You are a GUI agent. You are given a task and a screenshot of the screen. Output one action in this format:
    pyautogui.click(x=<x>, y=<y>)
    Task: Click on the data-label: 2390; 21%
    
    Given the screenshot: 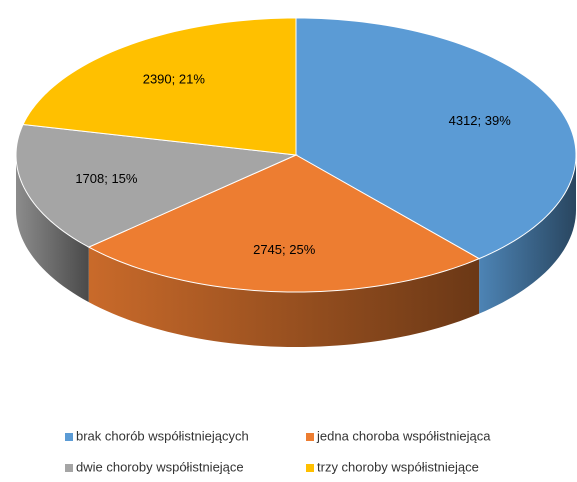 What is the action you would take?
    pyautogui.click(x=174, y=78)
    